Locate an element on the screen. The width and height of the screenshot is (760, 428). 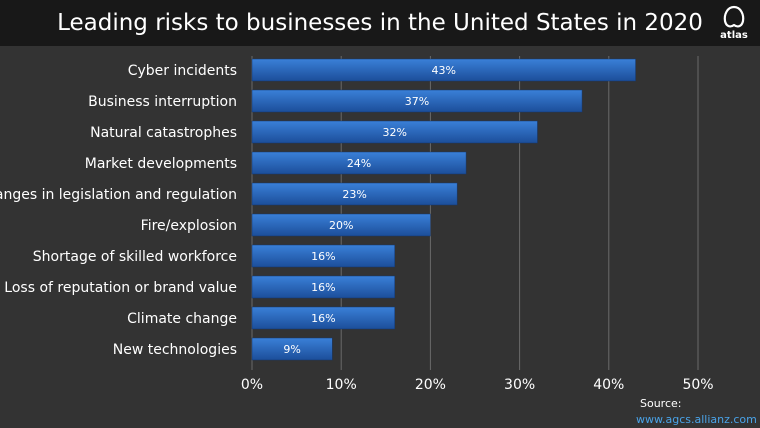
category-label: Changes in legislation and regulation is located at coordinates (118, 195).